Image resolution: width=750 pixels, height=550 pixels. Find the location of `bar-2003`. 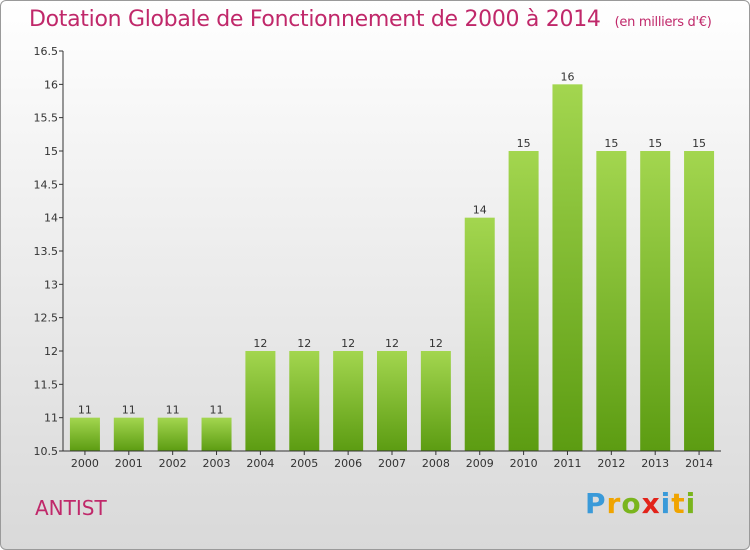

bar-2003 is located at coordinates (216, 434).